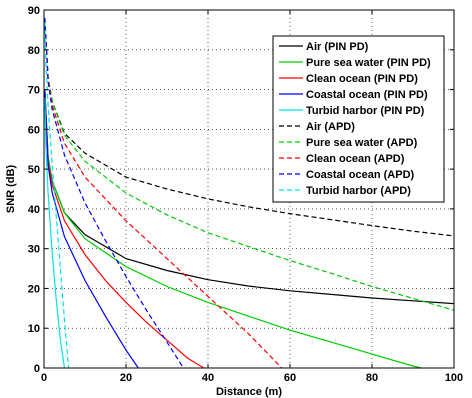 The image size is (472, 398). What do you see at coordinates (37, 369) in the screenshot?
I see `y-tick-label: 0` at bounding box center [37, 369].